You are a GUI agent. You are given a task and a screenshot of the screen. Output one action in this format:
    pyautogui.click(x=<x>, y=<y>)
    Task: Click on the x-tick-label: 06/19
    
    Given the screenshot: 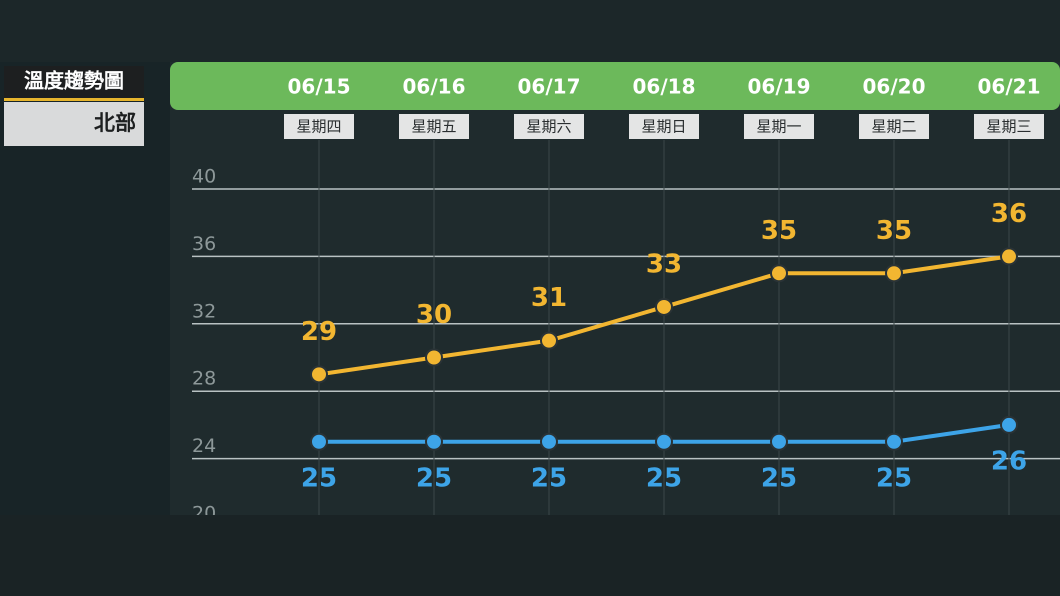 What is the action you would take?
    pyautogui.click(x=779, y=87)
    